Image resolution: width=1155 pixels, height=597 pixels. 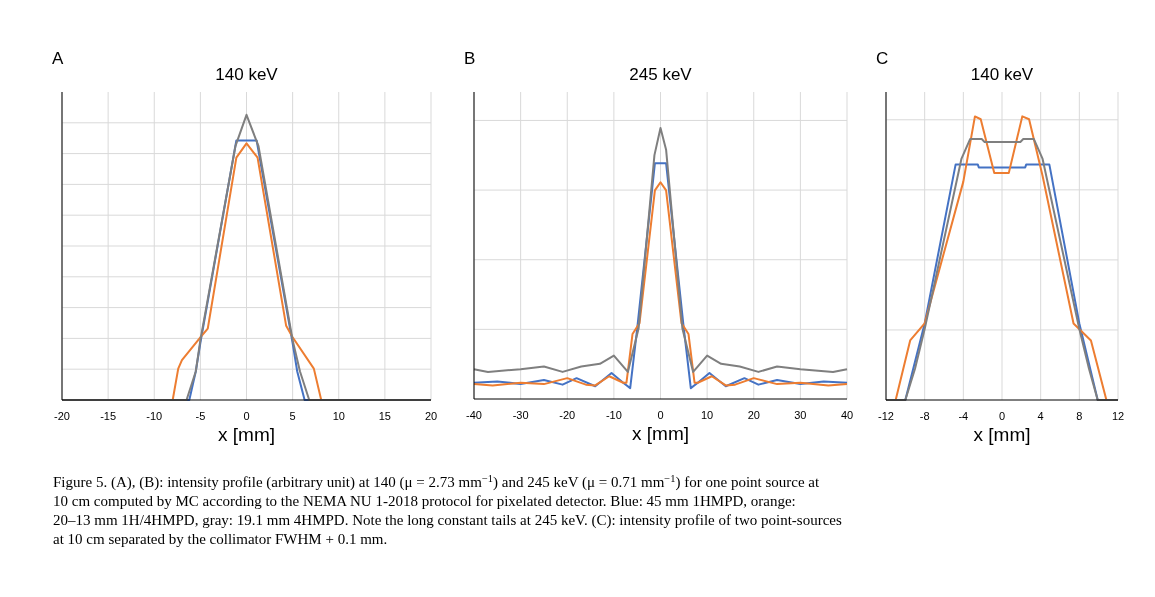 I want to click on x-tick-label: 40, so click(x=847, y=415).